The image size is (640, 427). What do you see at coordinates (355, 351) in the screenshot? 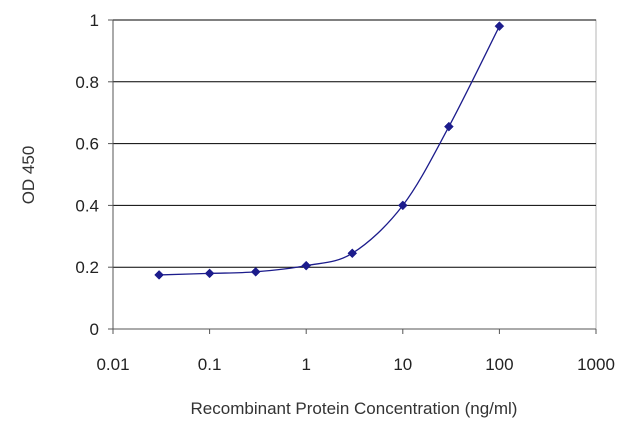
I see `x-axis-ticks: 0.01 0.1 1 10 100 1000` at bounding box center [355, 351].